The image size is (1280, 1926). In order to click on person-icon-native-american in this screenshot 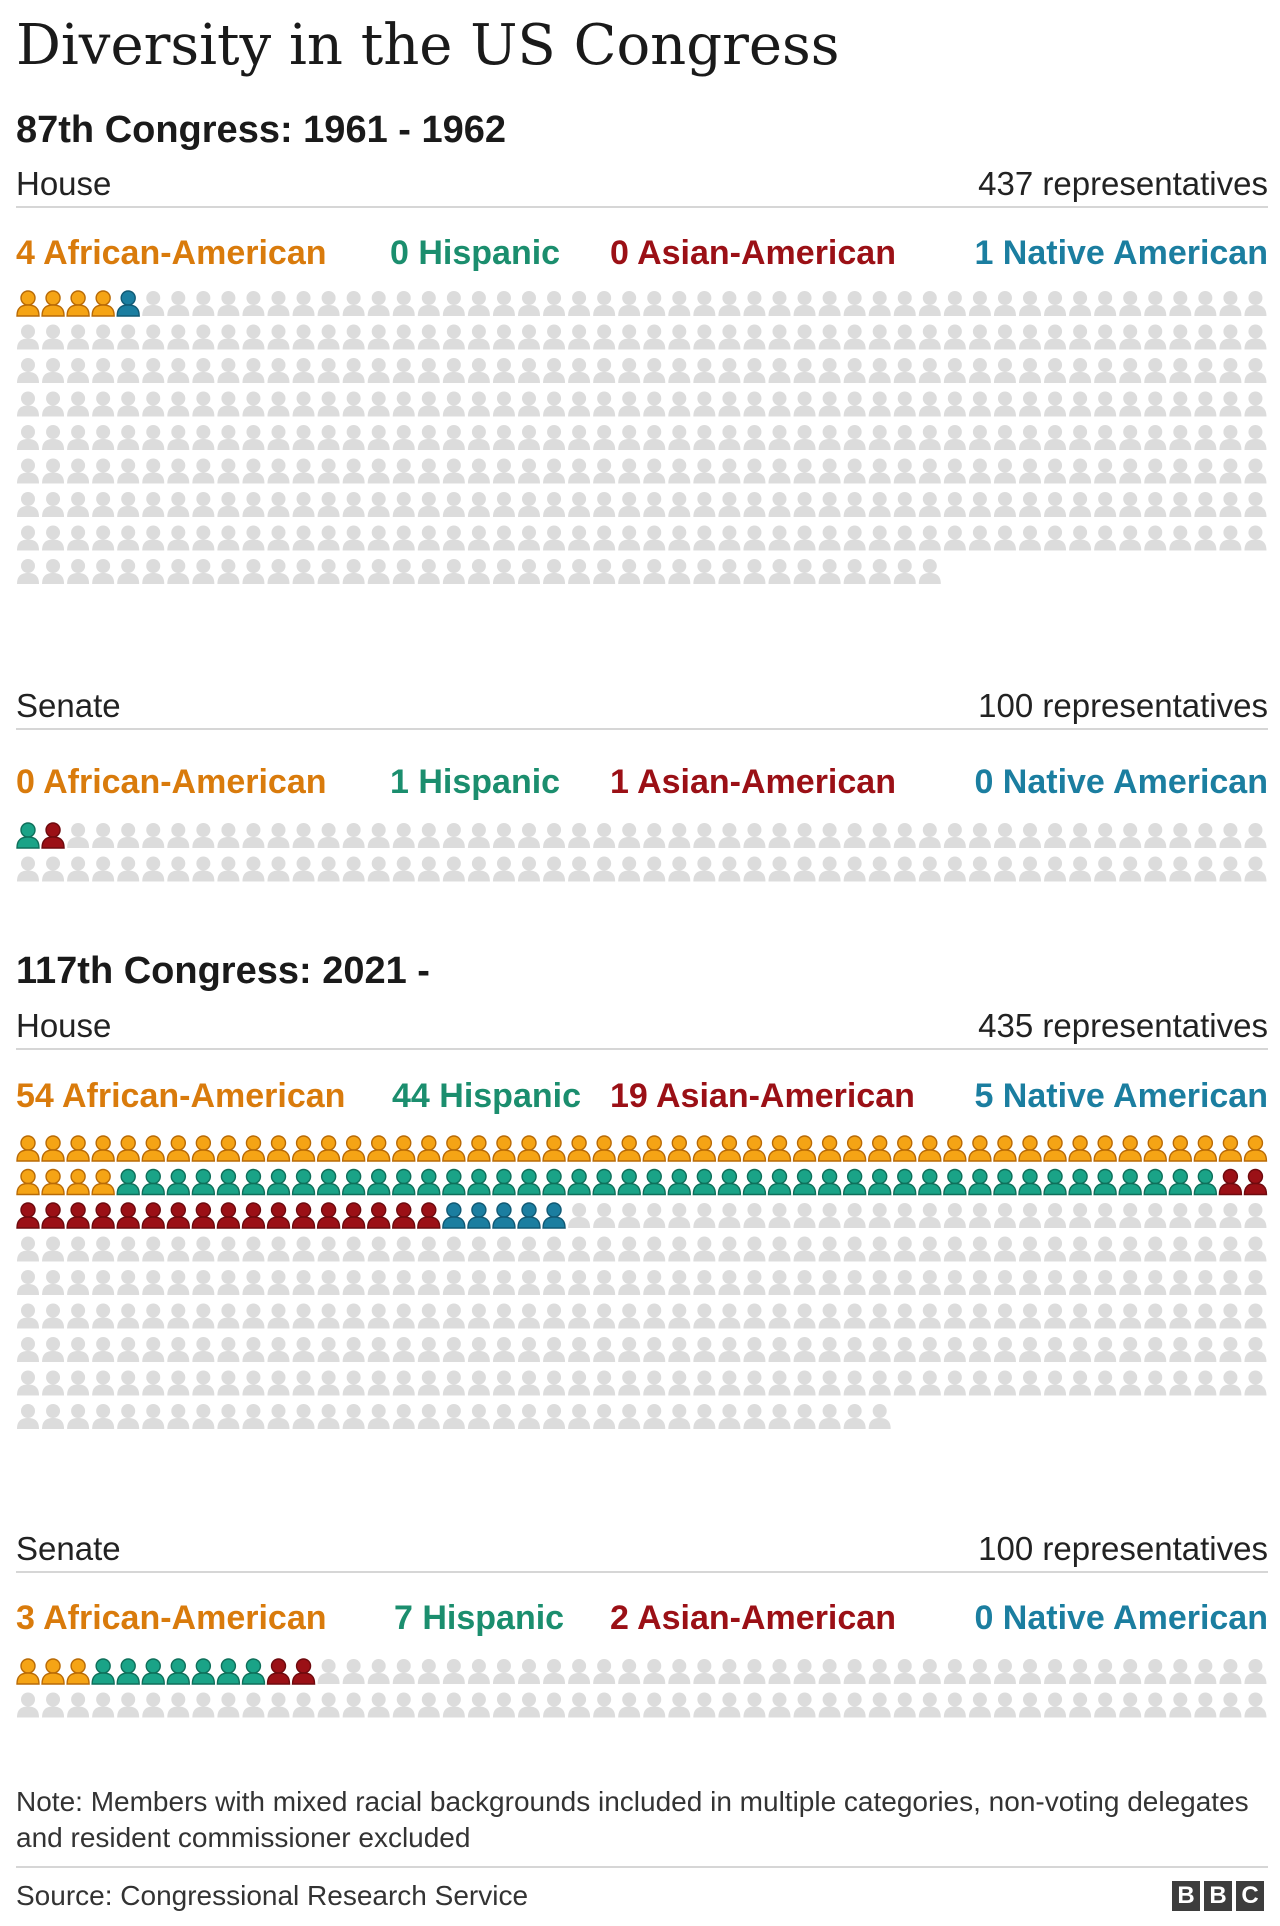, I will do `click(454, 1215)`.